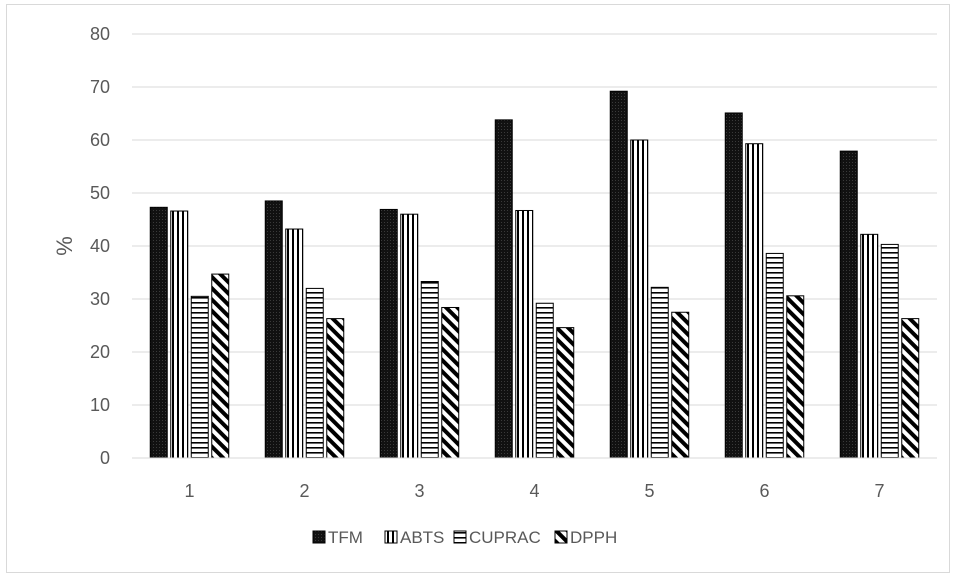 The image size is (957, 580). I want to click on y-tick-label: 80, so click(100, 34).